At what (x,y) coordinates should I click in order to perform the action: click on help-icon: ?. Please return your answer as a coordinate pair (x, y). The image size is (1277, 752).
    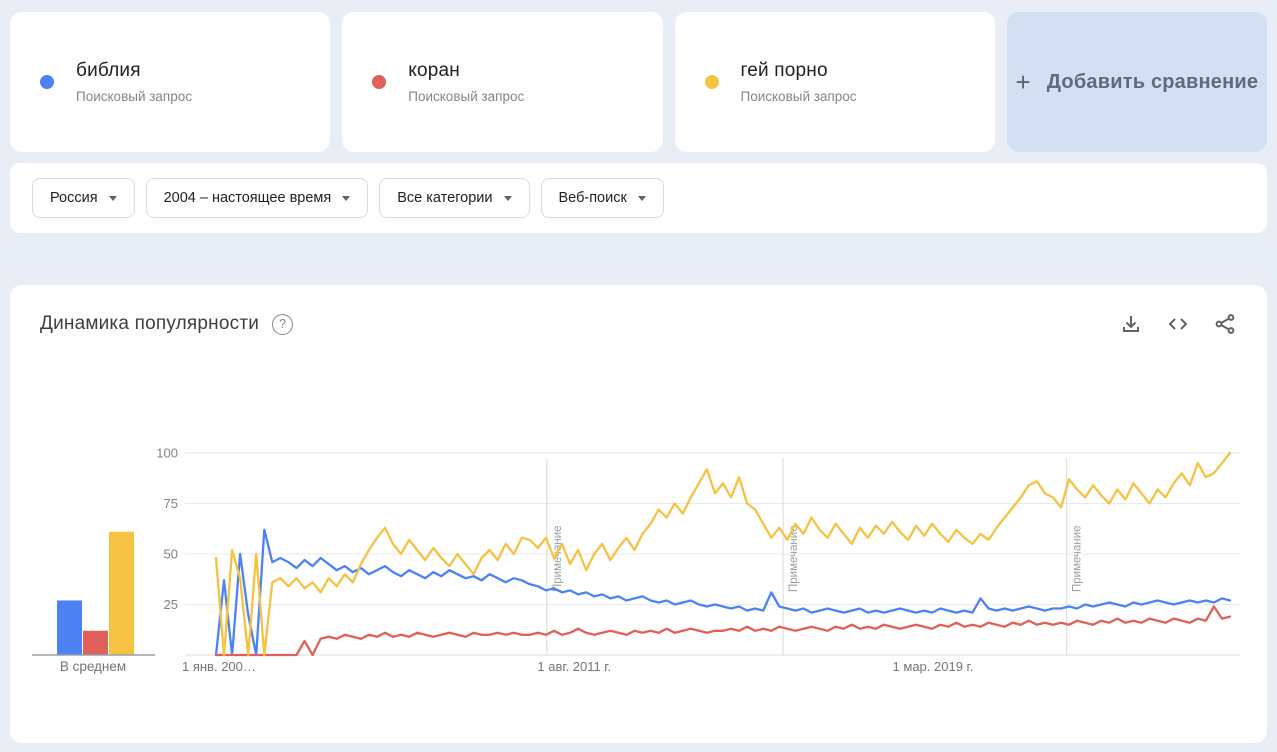
    Looking at the image, I should click on (283, 324).